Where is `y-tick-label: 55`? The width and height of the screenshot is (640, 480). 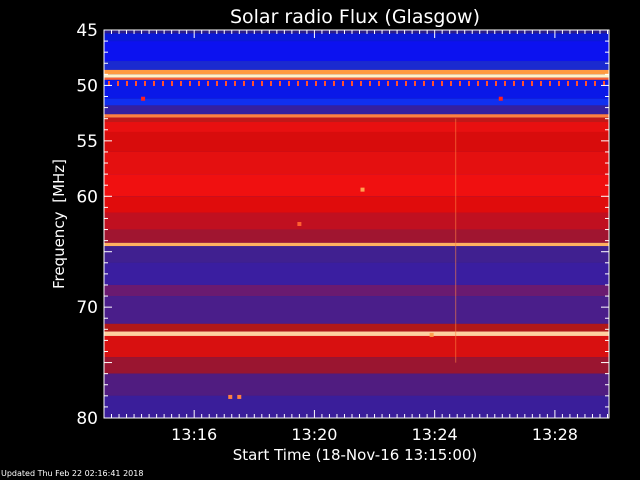 y-tick-label: 55 is located at coordinates (87, 142).